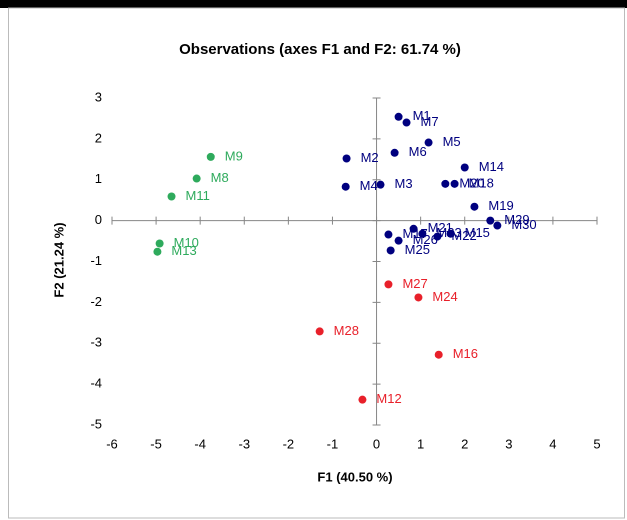  What do you see at coordinates (417, 249) in the screenshot?
I see `point-label: M25` at bounding box center [417, 249].